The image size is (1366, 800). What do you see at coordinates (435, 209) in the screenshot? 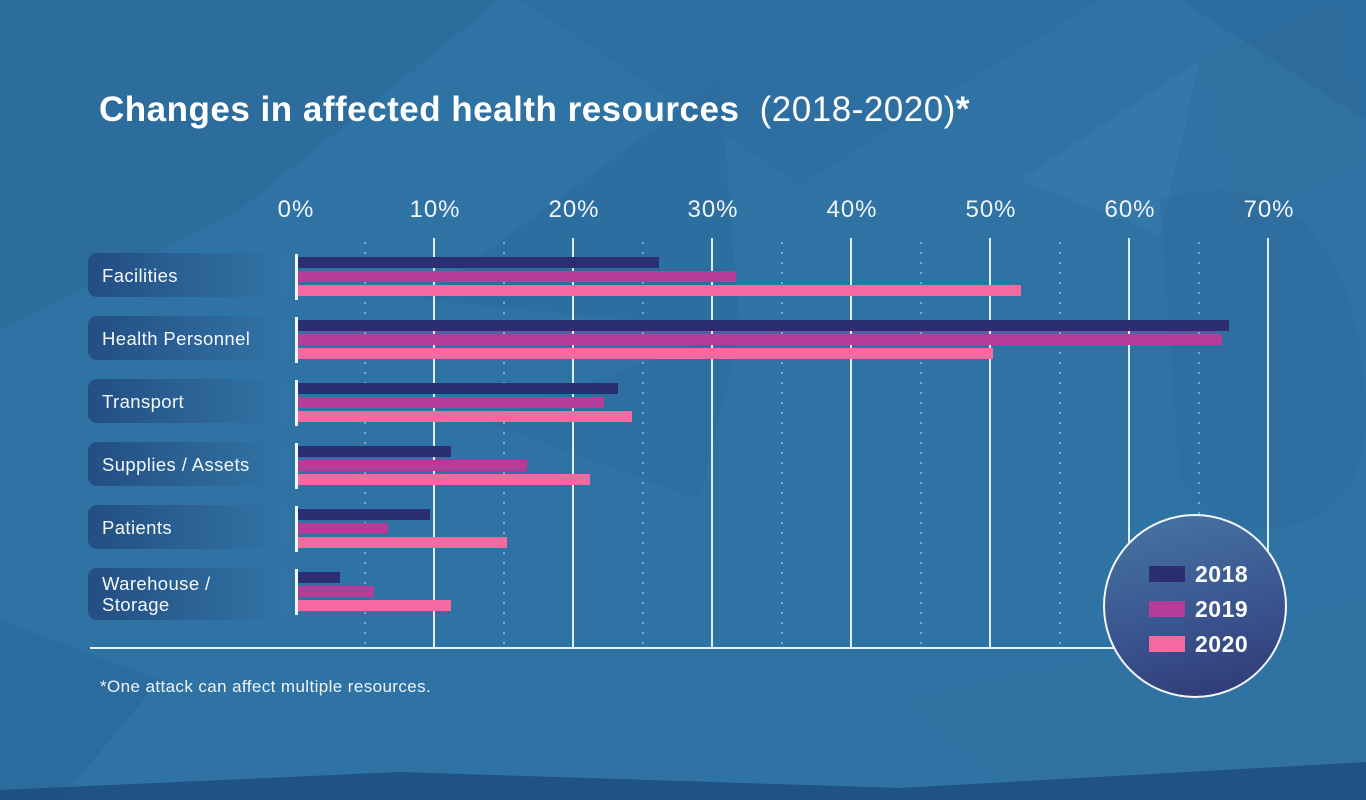
I see `x-tick-label-10pct: 10%` at bounding box center [435, 209].